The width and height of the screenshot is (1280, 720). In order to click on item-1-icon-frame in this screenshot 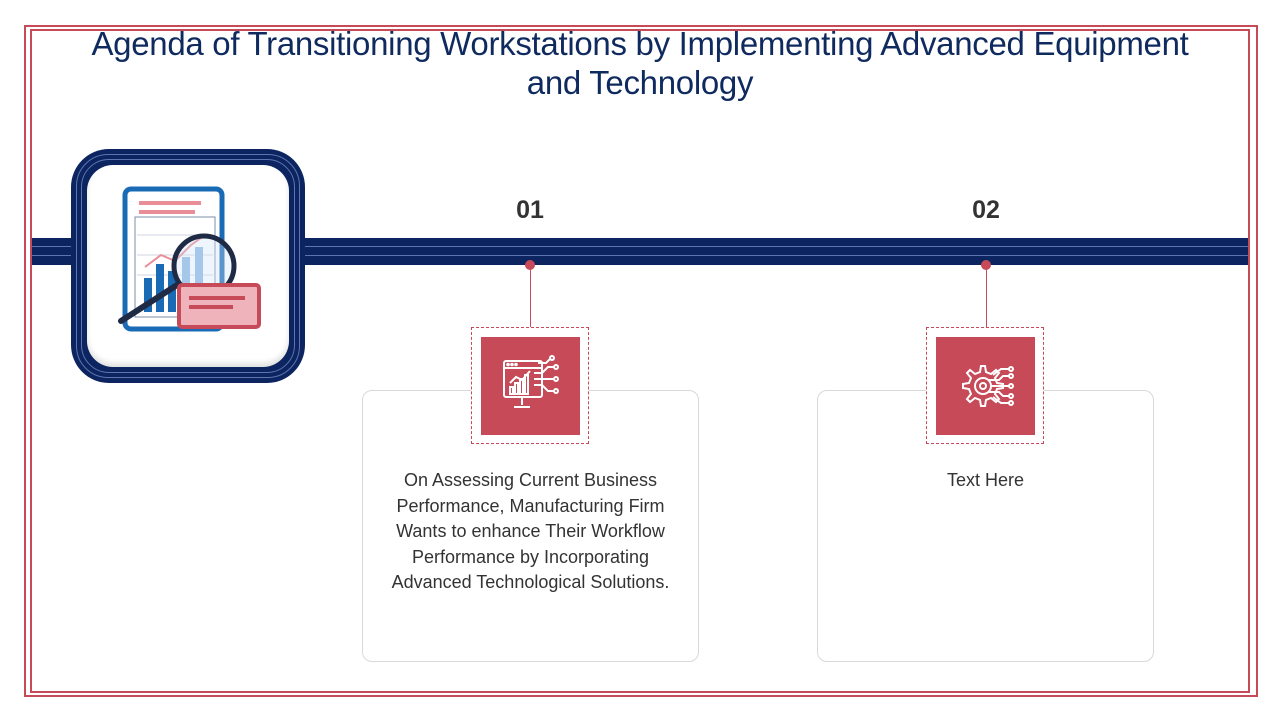, I will do `click(530, 385)`.